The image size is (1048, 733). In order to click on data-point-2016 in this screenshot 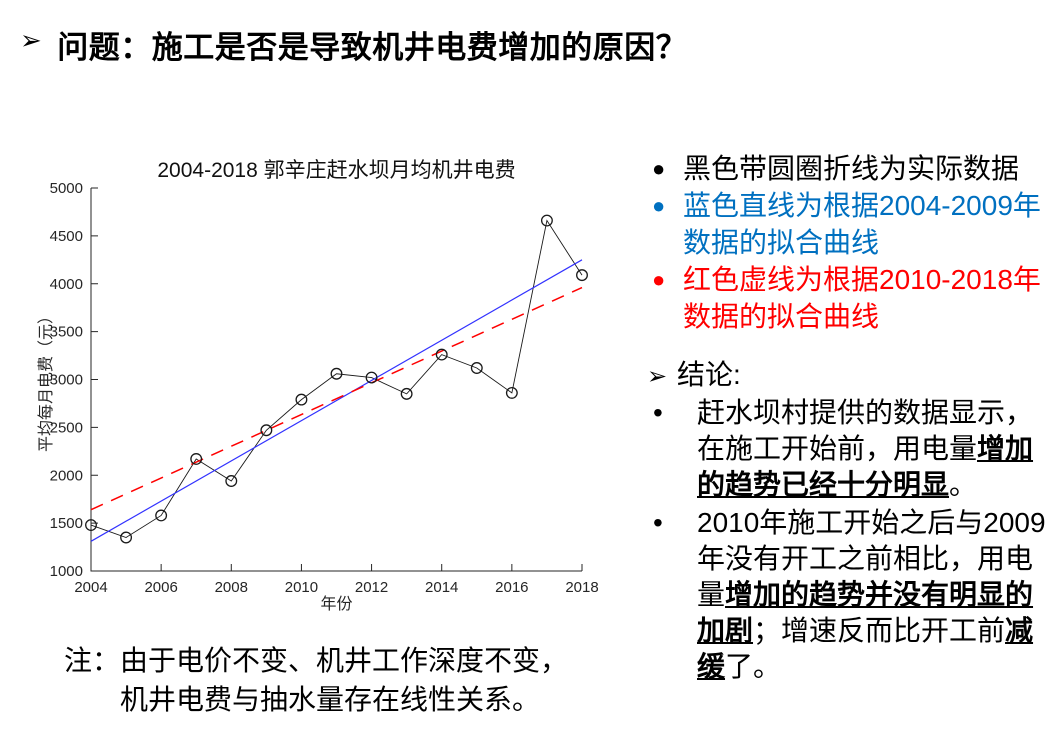, I will do `click(511, 392)`.